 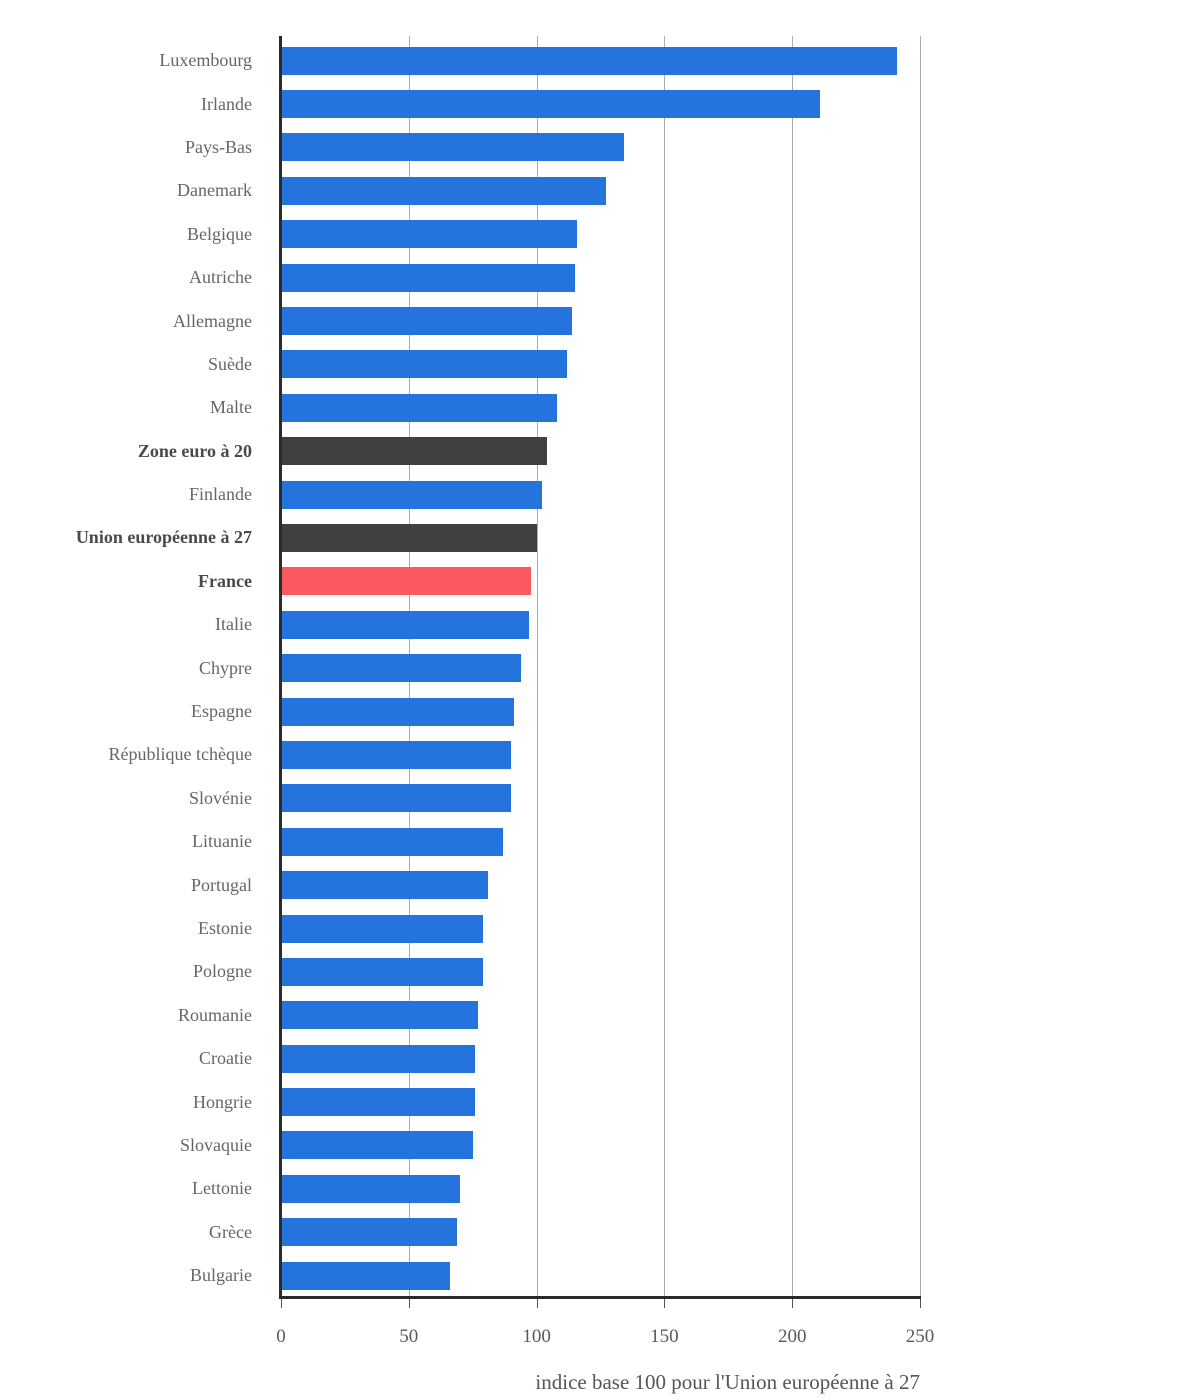 I want to click on bar-row: Hongrie, so click(x=460, y=1101).